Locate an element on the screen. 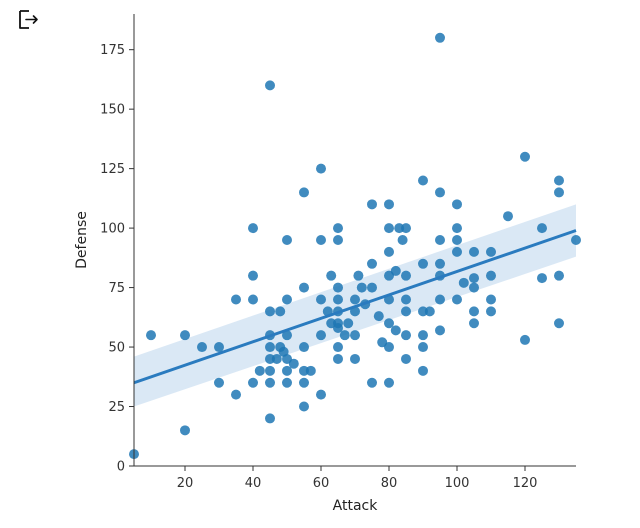 This screenshot has width=640, height=528. y-tick-label: 125 is located at coordinates (112, 169).